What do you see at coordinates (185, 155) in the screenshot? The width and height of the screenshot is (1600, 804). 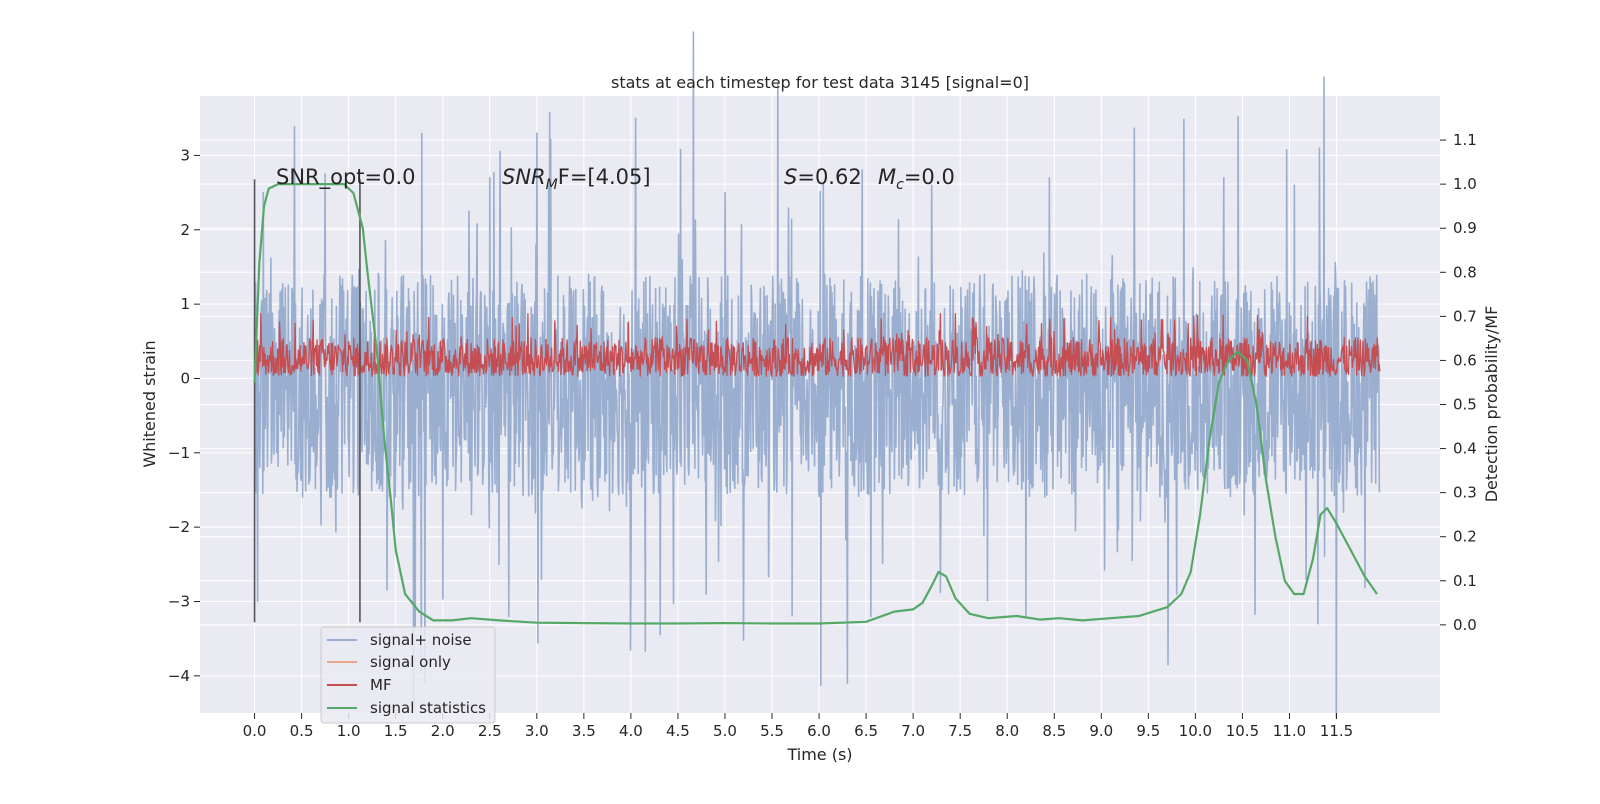 I see `y-tick-label: 3` at bounding box center [185, 155].